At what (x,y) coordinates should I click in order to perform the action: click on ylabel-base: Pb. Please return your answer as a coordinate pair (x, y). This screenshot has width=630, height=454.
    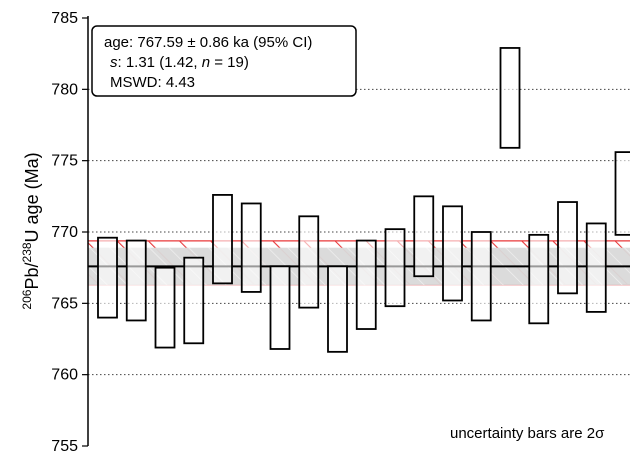
    Looking at the image, I should click on (32, 279).